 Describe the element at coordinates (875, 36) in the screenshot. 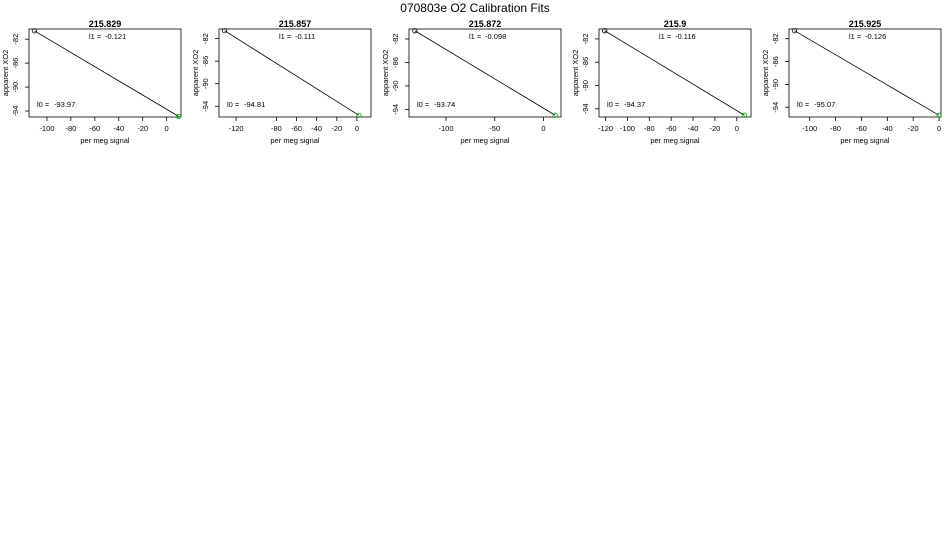

I see `fit-l1-value: -0.126` at that location.